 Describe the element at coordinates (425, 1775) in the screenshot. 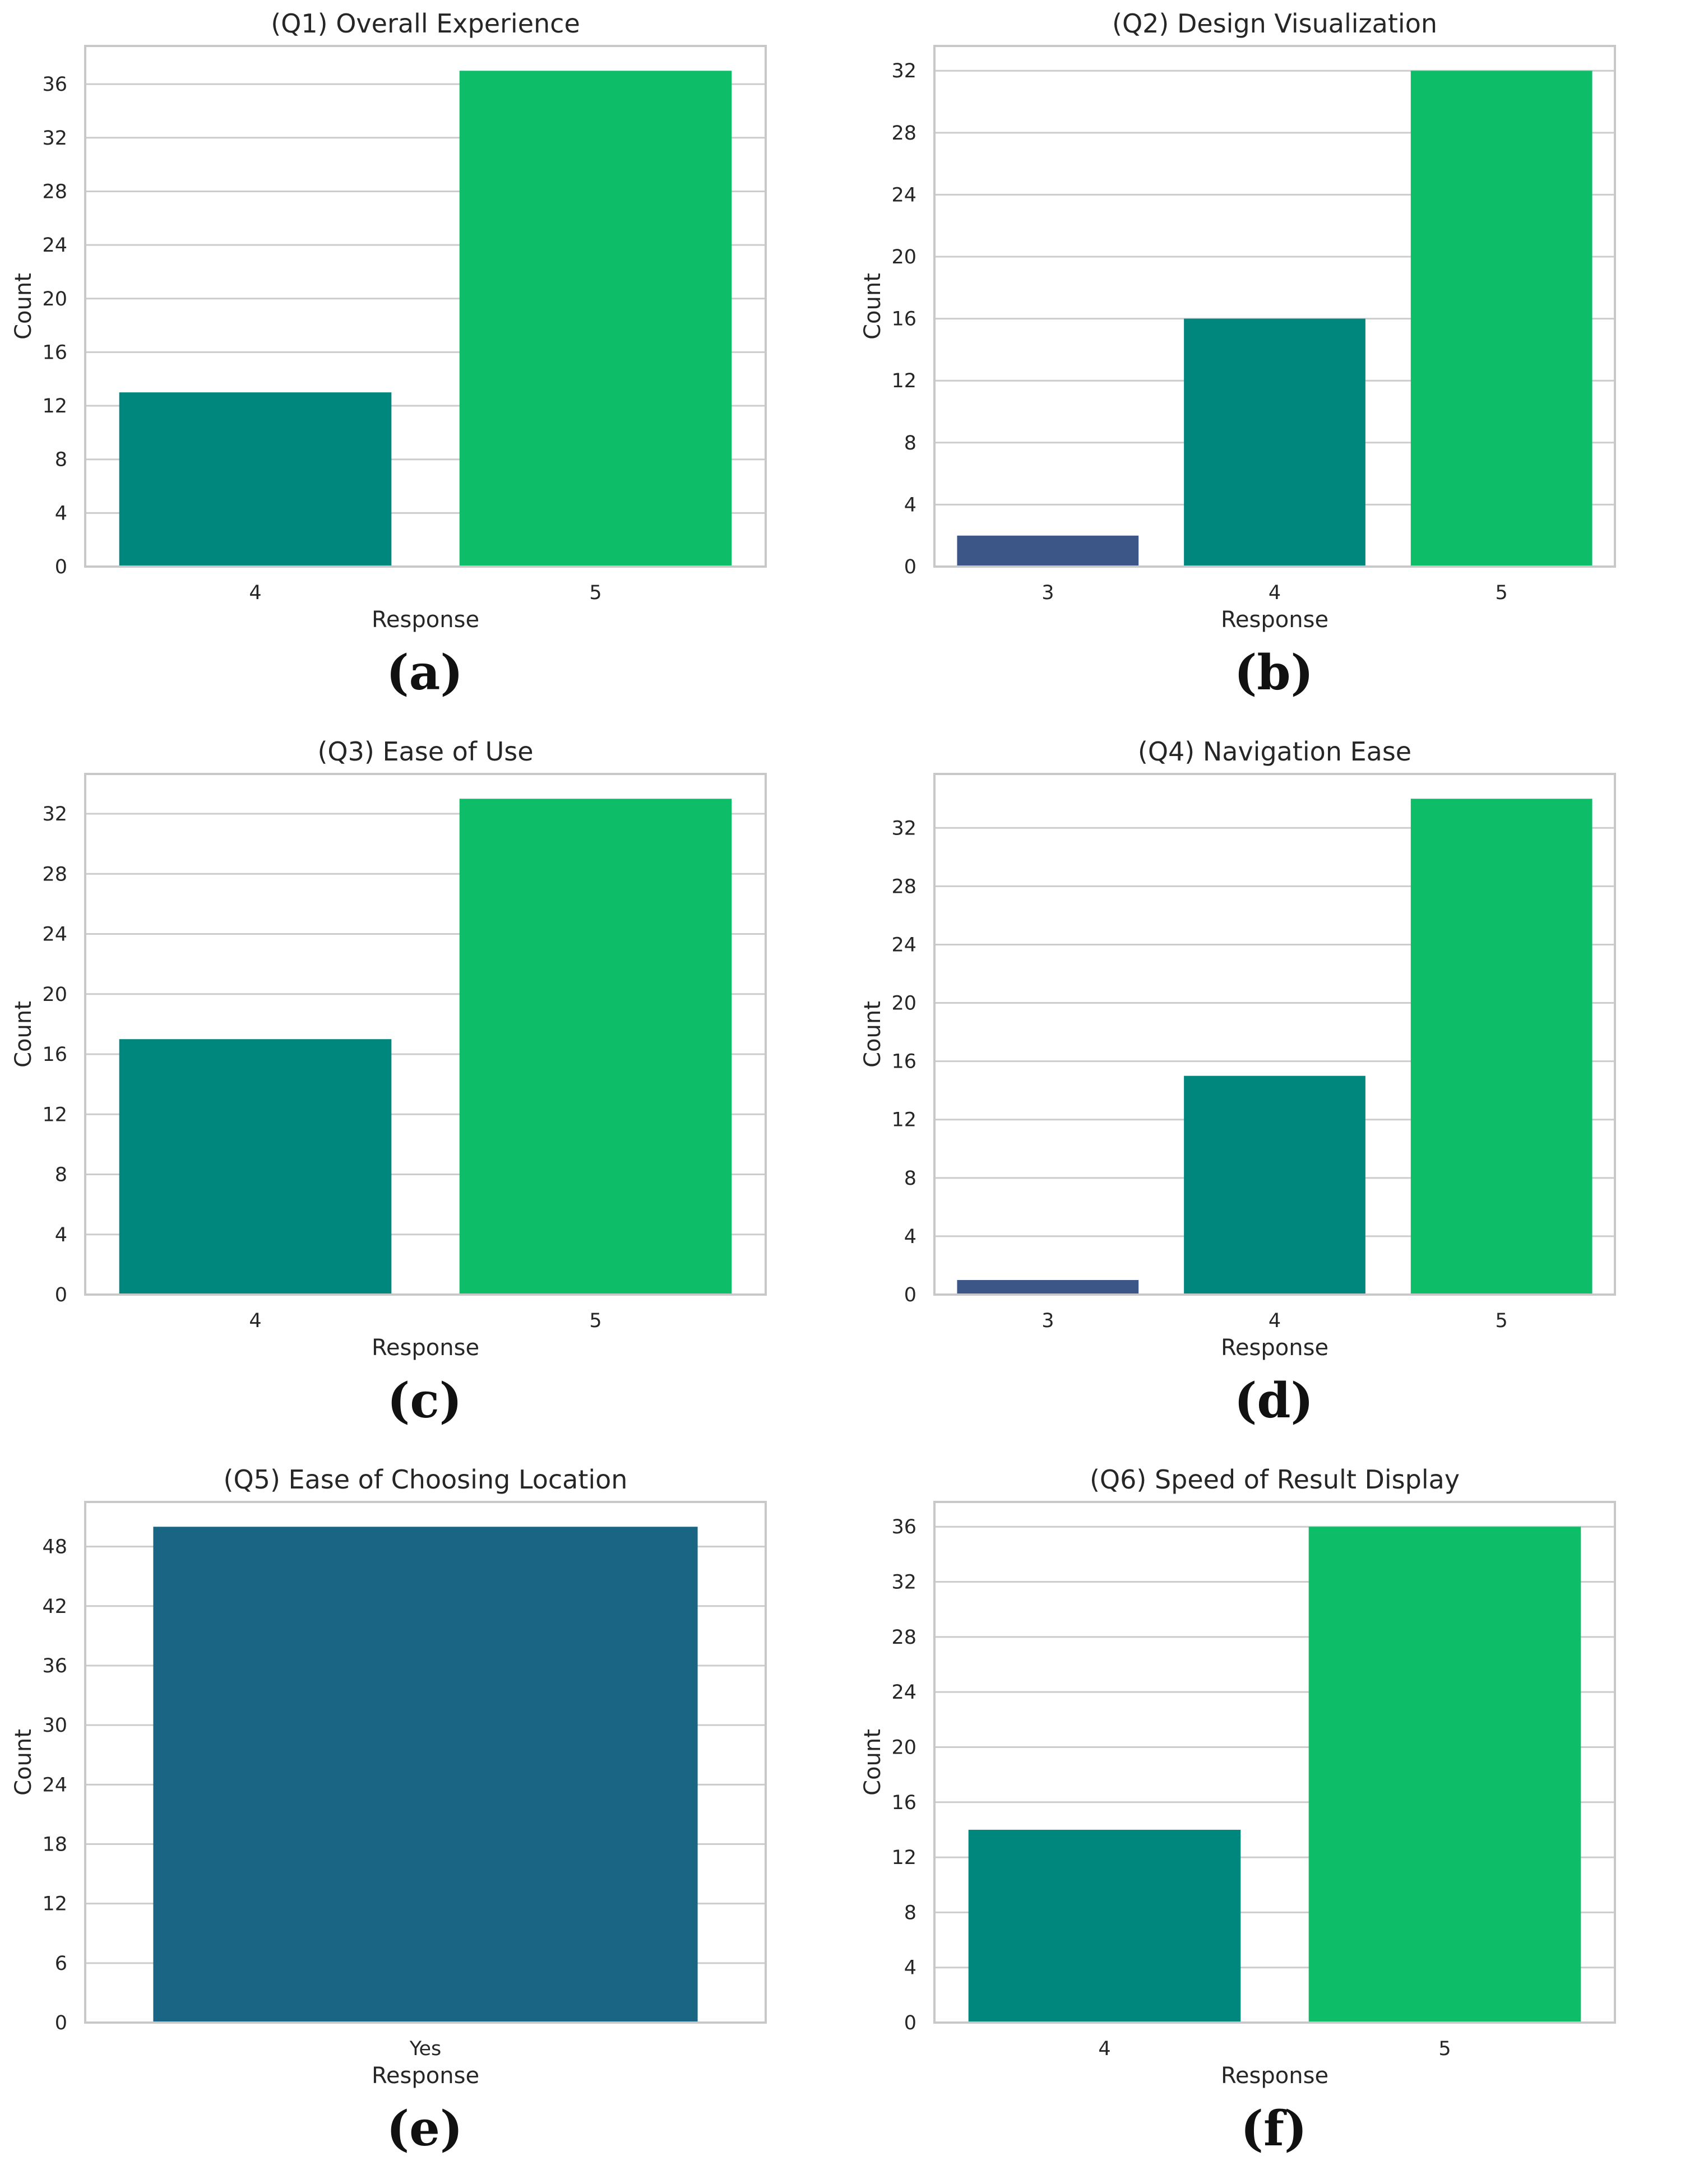

I see `bar-e-Yes` at that location.